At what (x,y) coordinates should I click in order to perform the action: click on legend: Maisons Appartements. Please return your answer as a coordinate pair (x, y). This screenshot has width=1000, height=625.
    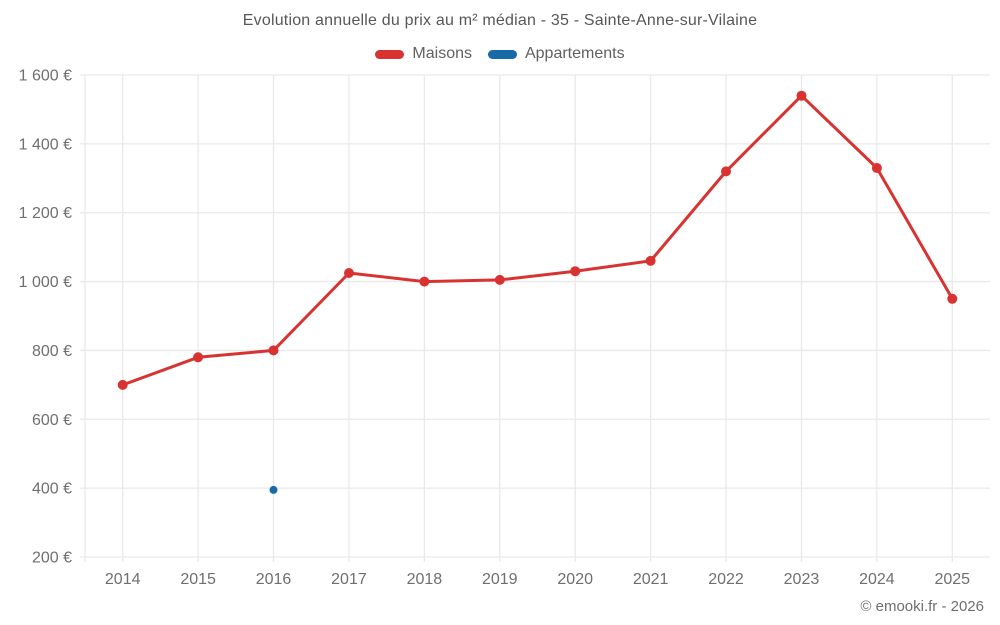
    Looking at the image, I should click on (500, 54).